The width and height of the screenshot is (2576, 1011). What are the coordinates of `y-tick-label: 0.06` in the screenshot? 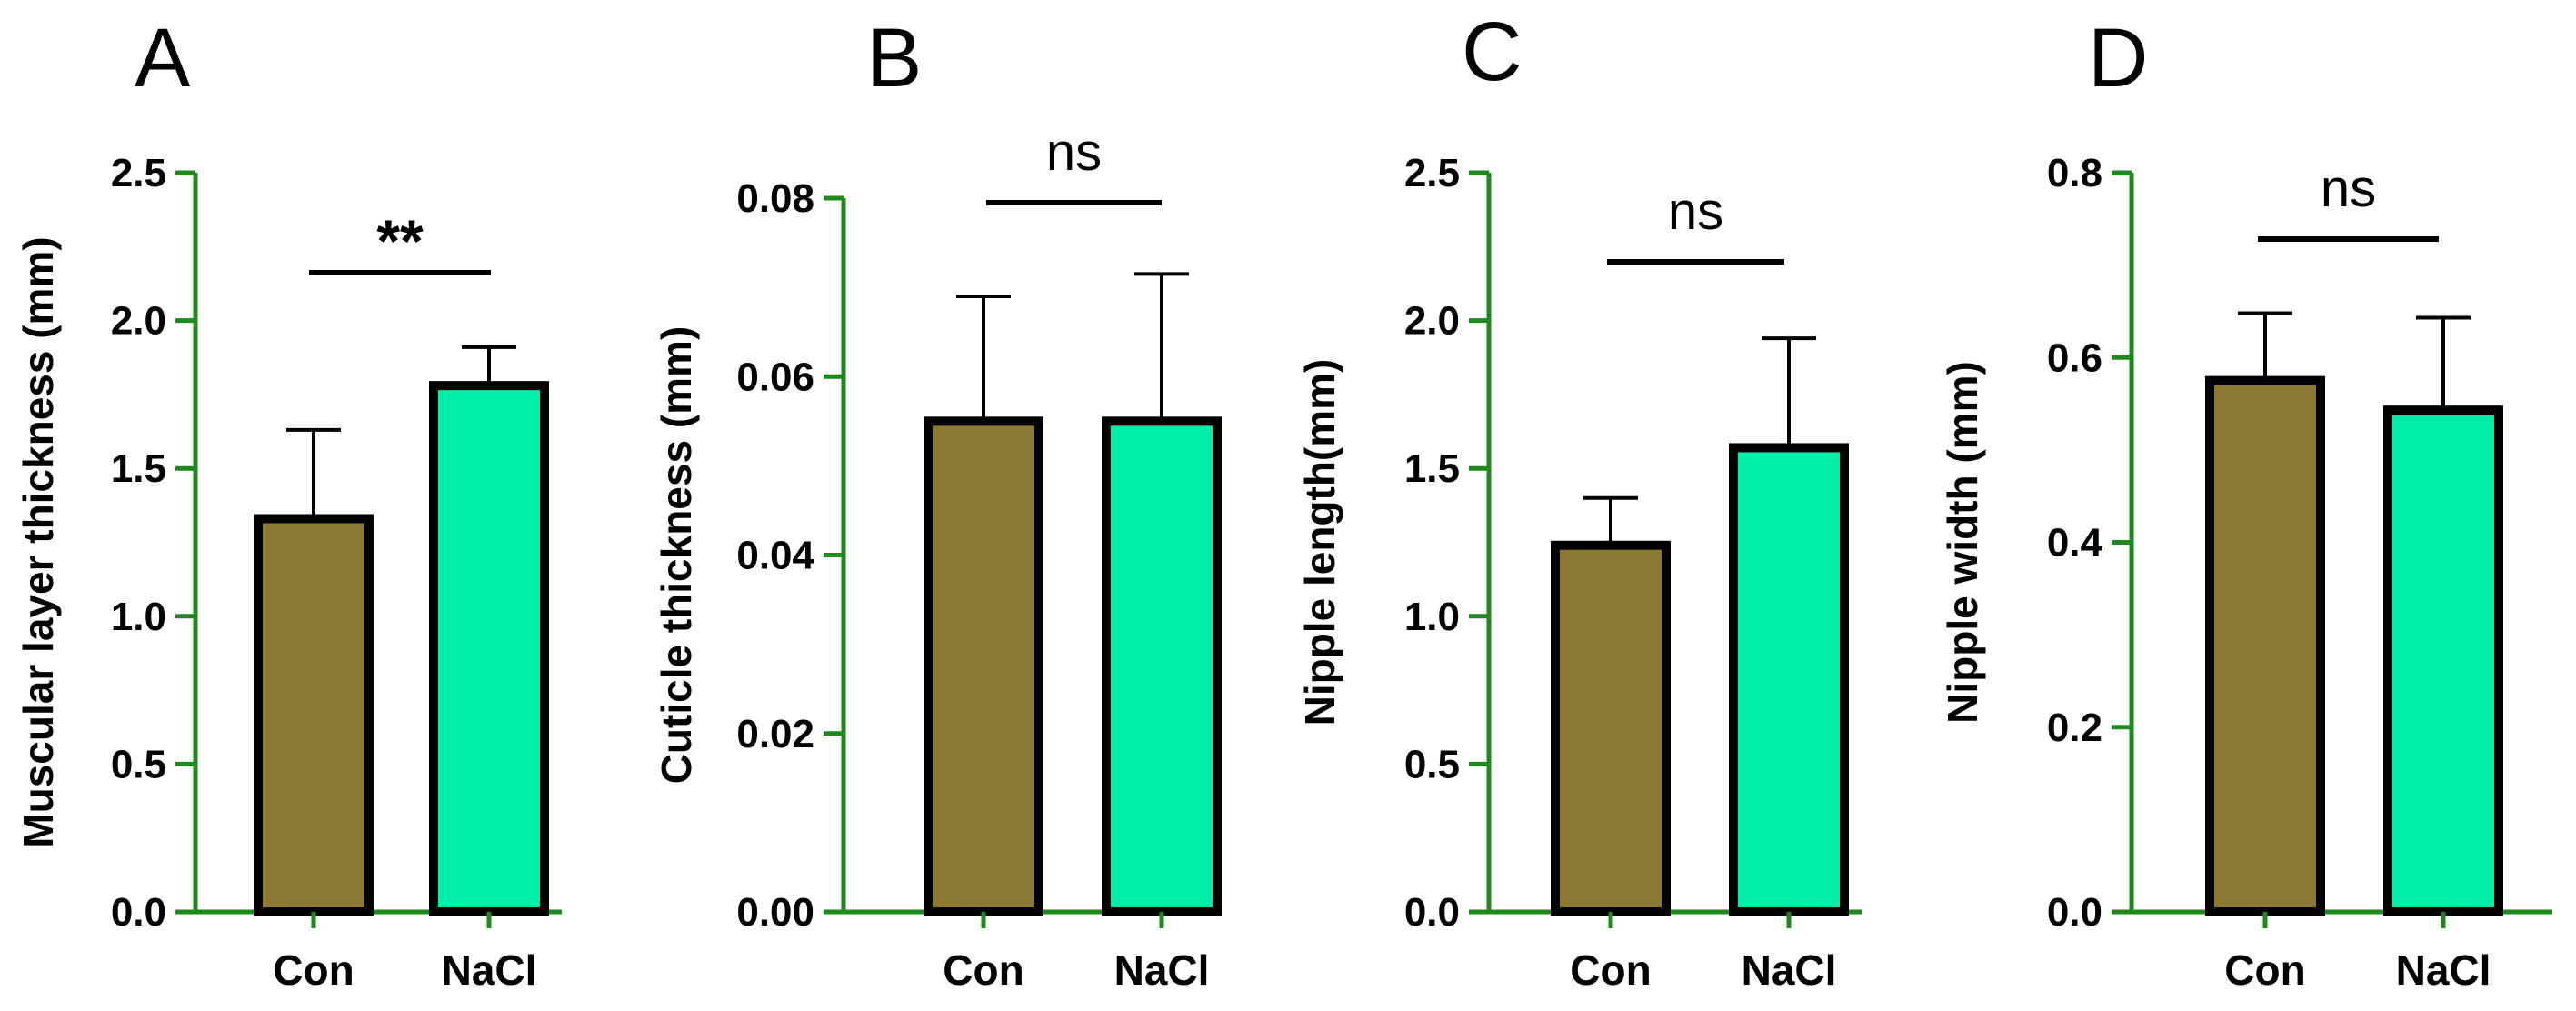 It's located at (775, 377).